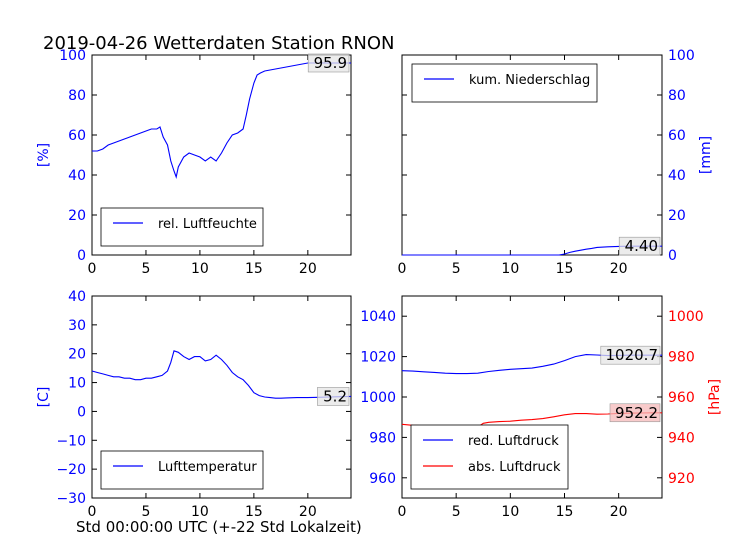 This screenshot has height=552, width=736. I want to click on humidity-annotation-box, so click(328, 63).